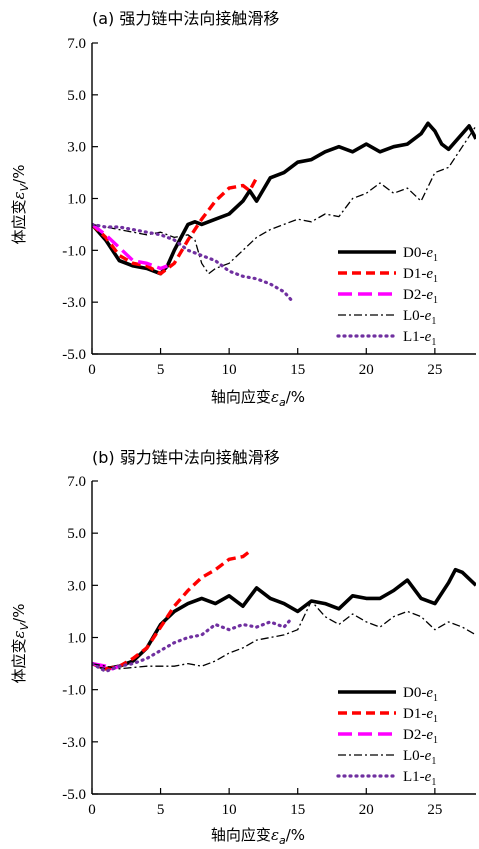  What do you see at coordinates (185, 18) in the screenshot?
I see `chart-title: (a) 强力链中法向接触滑移` at bounding box center [185, 18].